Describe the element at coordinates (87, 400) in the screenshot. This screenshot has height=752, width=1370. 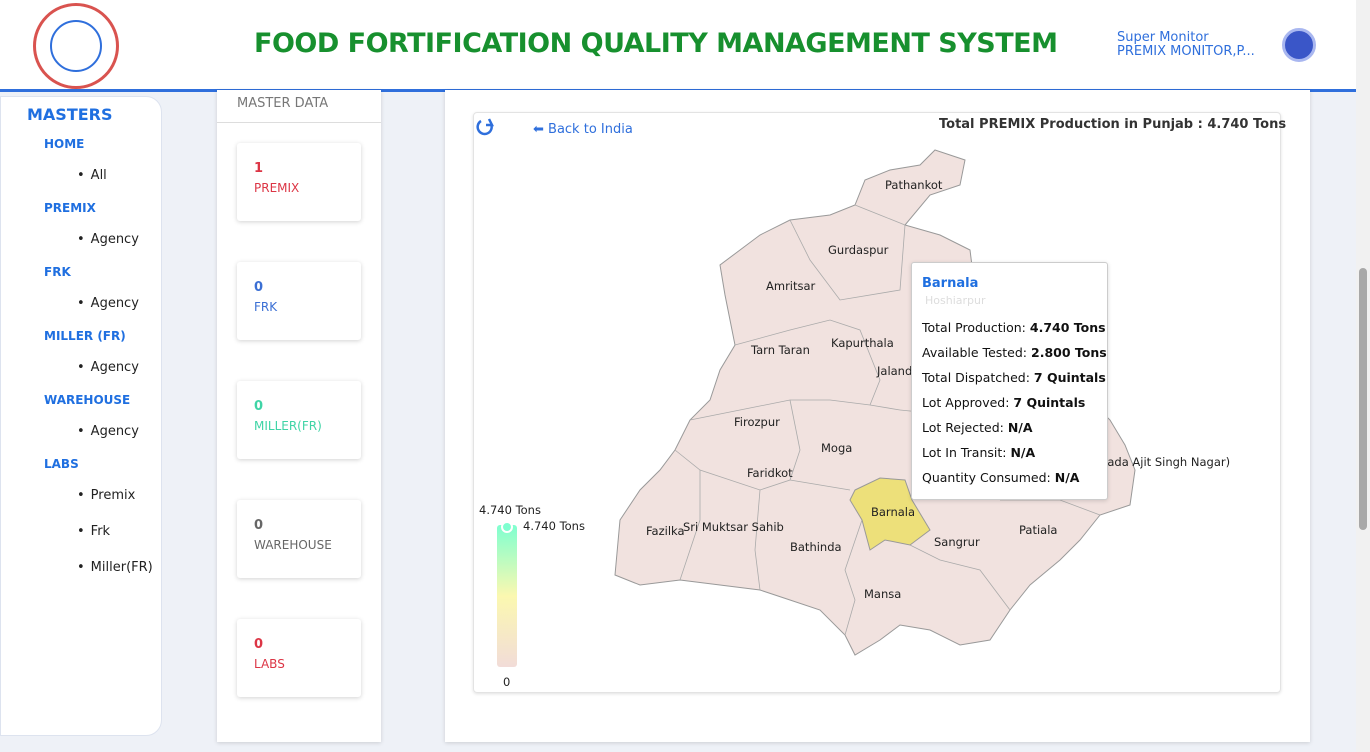
I see `nav-section: WAREHOUSE` at that location.